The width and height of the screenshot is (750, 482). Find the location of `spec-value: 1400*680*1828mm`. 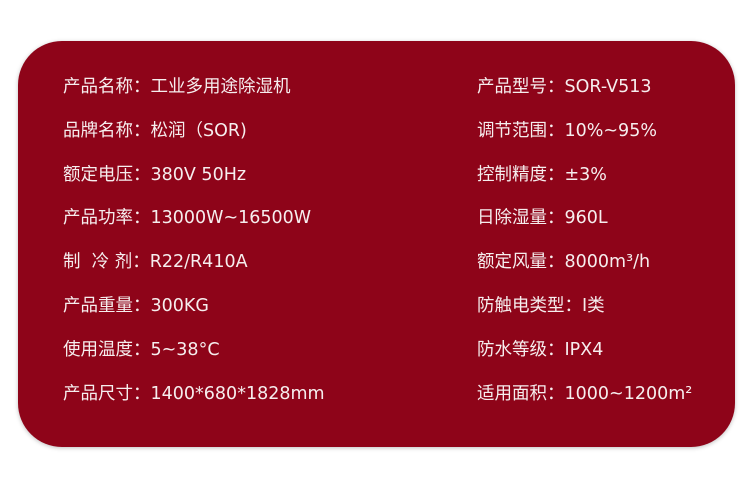

spec-value: 1400*680*1828mm is located at coordinates (237, 393).